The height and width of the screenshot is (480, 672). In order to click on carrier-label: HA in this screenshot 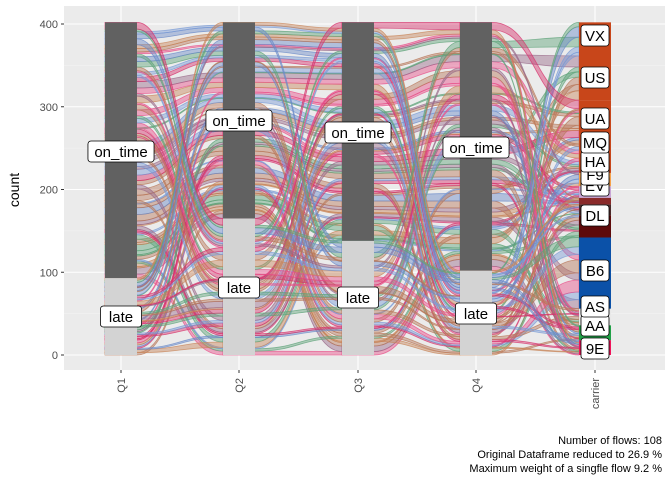, I will do `click(595, 162)`.